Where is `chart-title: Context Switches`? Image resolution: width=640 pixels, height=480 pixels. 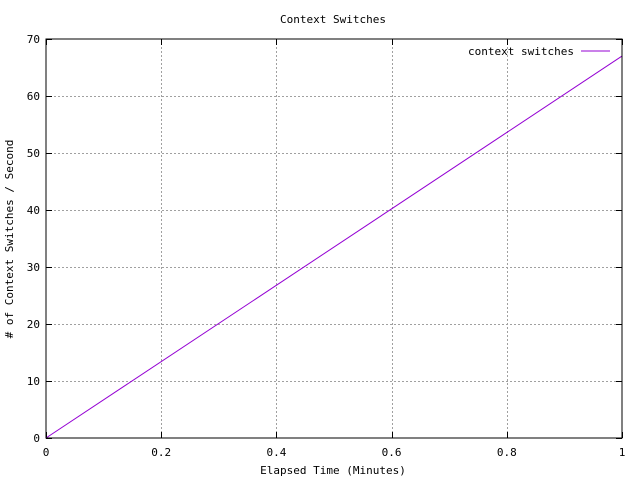 chart-title: Context Switches is located at coordinates (333, 19).